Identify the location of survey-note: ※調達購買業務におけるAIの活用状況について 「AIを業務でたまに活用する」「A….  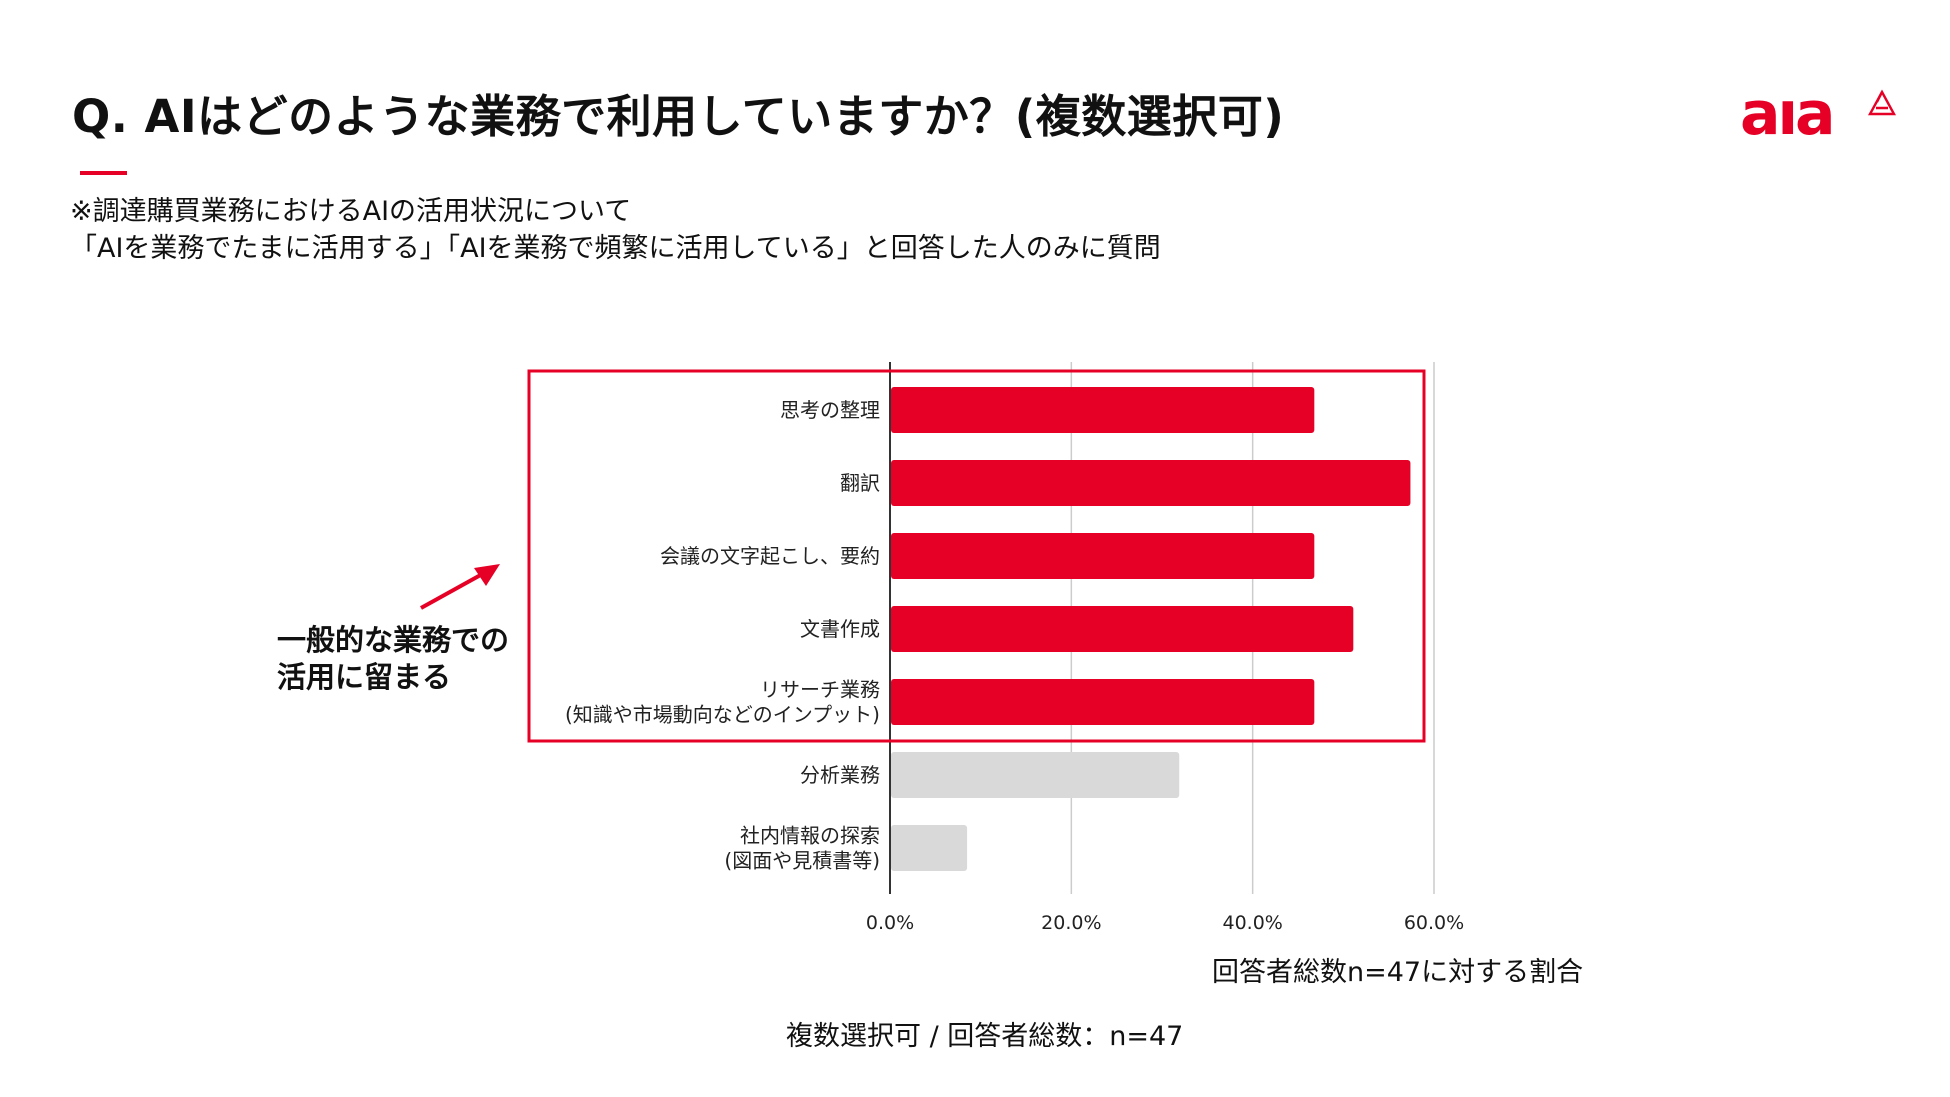
(615, 230).